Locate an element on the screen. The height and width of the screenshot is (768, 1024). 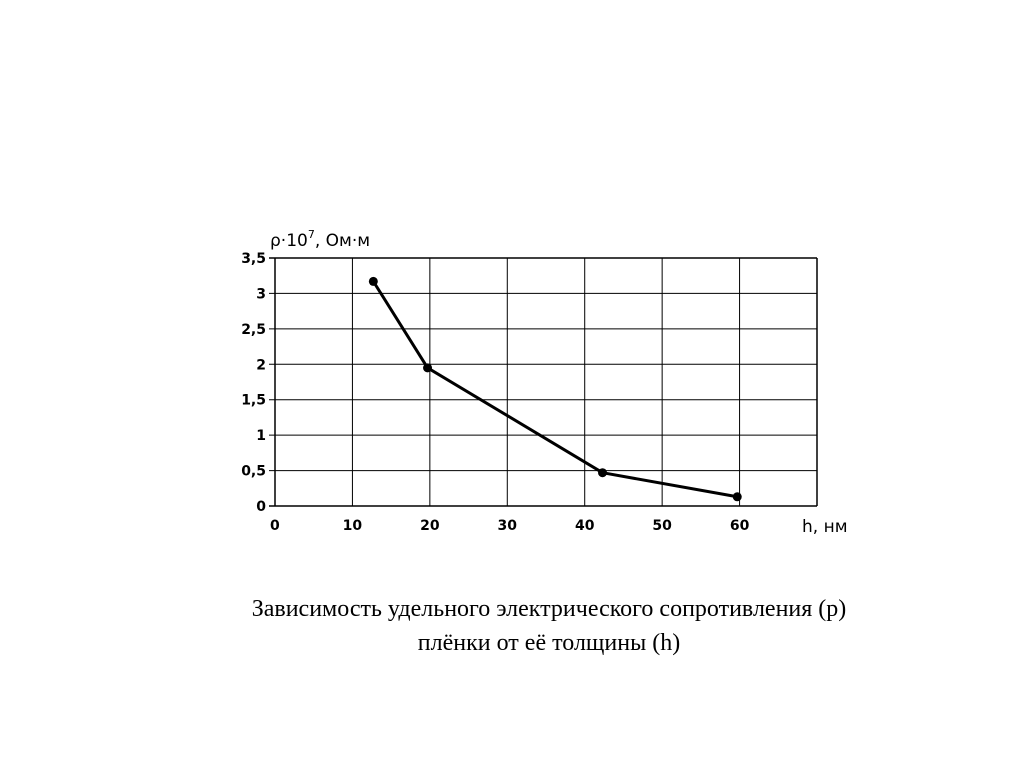
x-axis-label: h, нм is located at coordinates (825, 527).